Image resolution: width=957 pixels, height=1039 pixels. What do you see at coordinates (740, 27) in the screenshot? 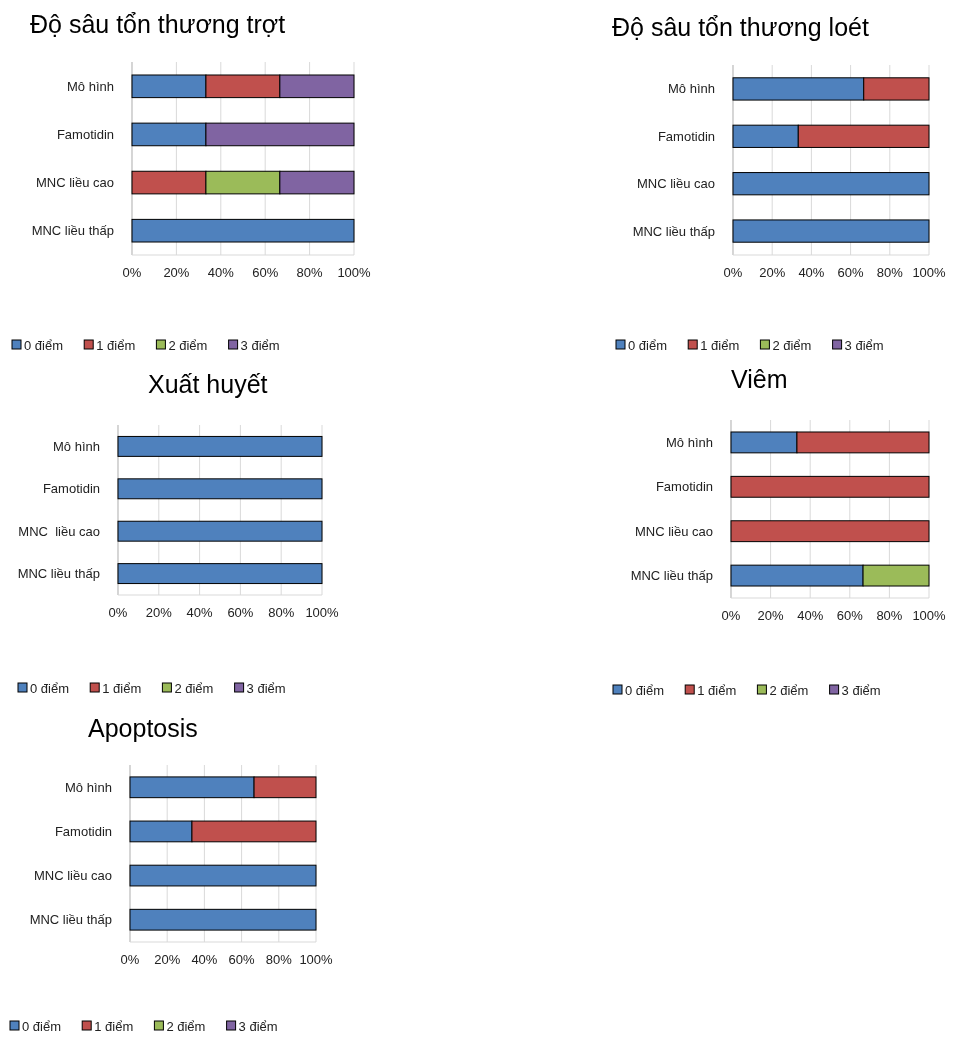
I see `chart-title: Độ sâu tổn thương loét` at bounding box center [740, 27].